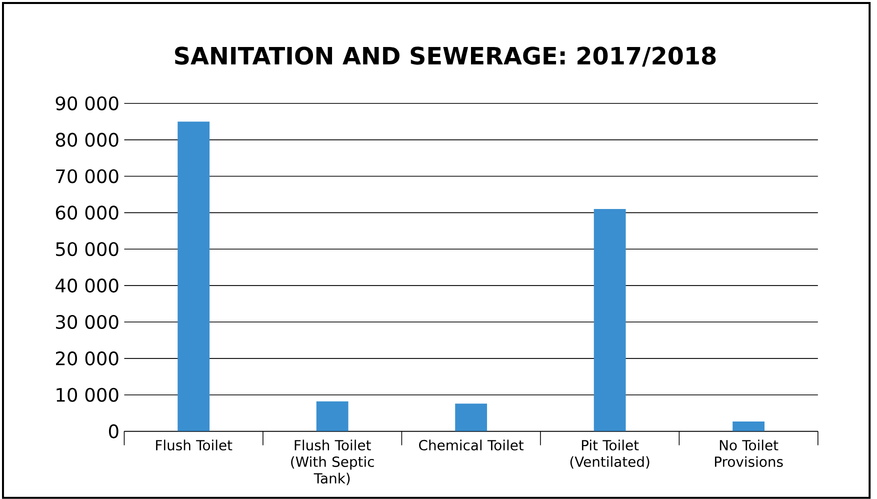 Image resolution: width=877 pixels, height=499 pixels. I want to click on y-tick-label: 0, so click(113, 431).